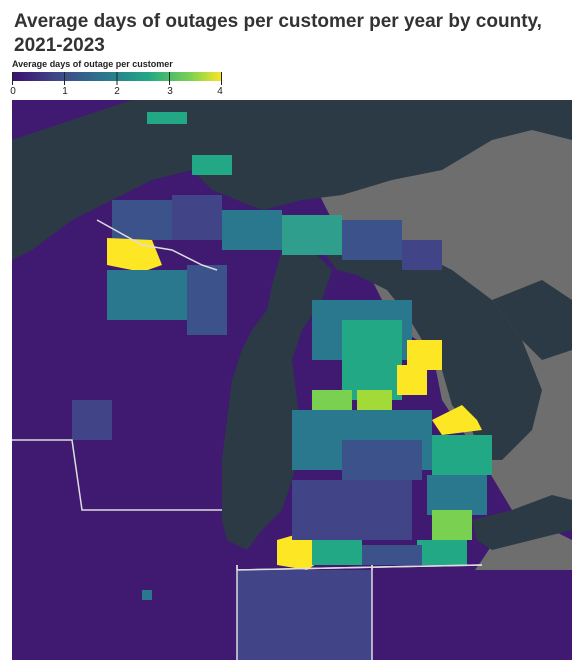 This screenshot has width=580, height=666. What do you see at coordinates (220, 91) in the screenshot?
I see `legend-tick-label: 4` at bounding box center [220, 91].